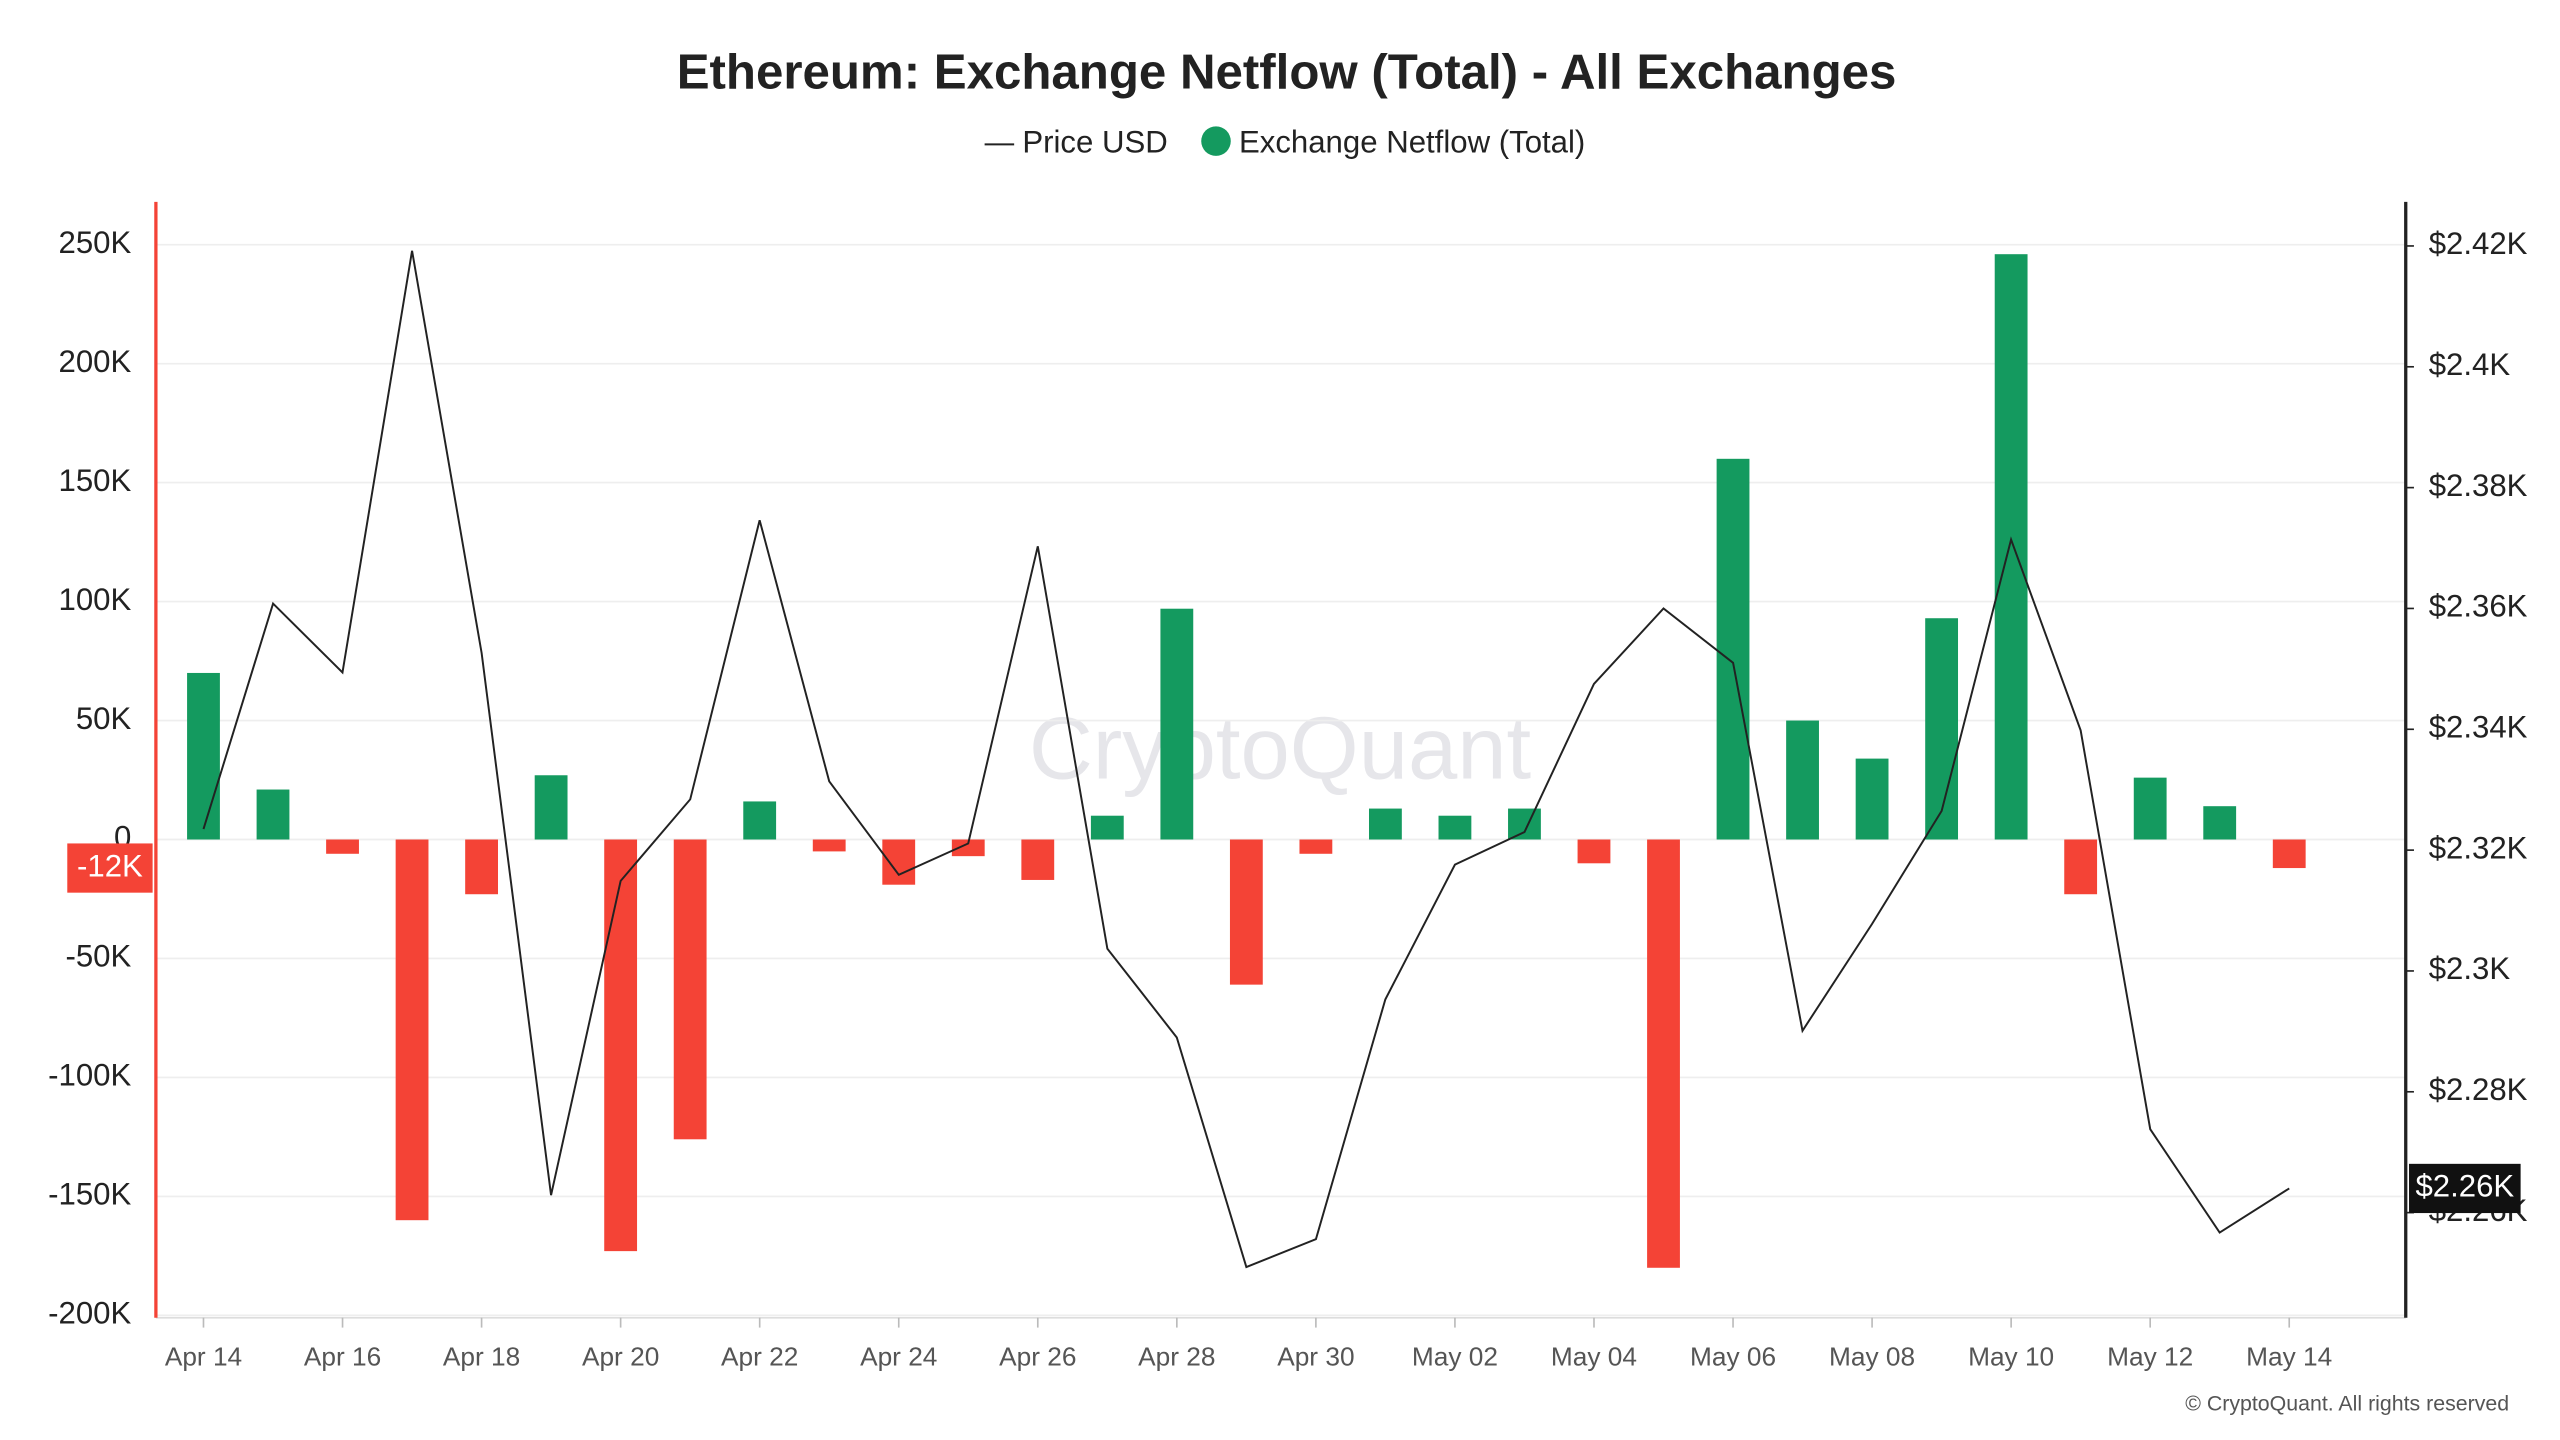 The height and width of the screenshot is (1440, 2560). Describe the element at coordinates (1455, 1357) in the screenshot. I see `x-tick-label: May 02` at that location.